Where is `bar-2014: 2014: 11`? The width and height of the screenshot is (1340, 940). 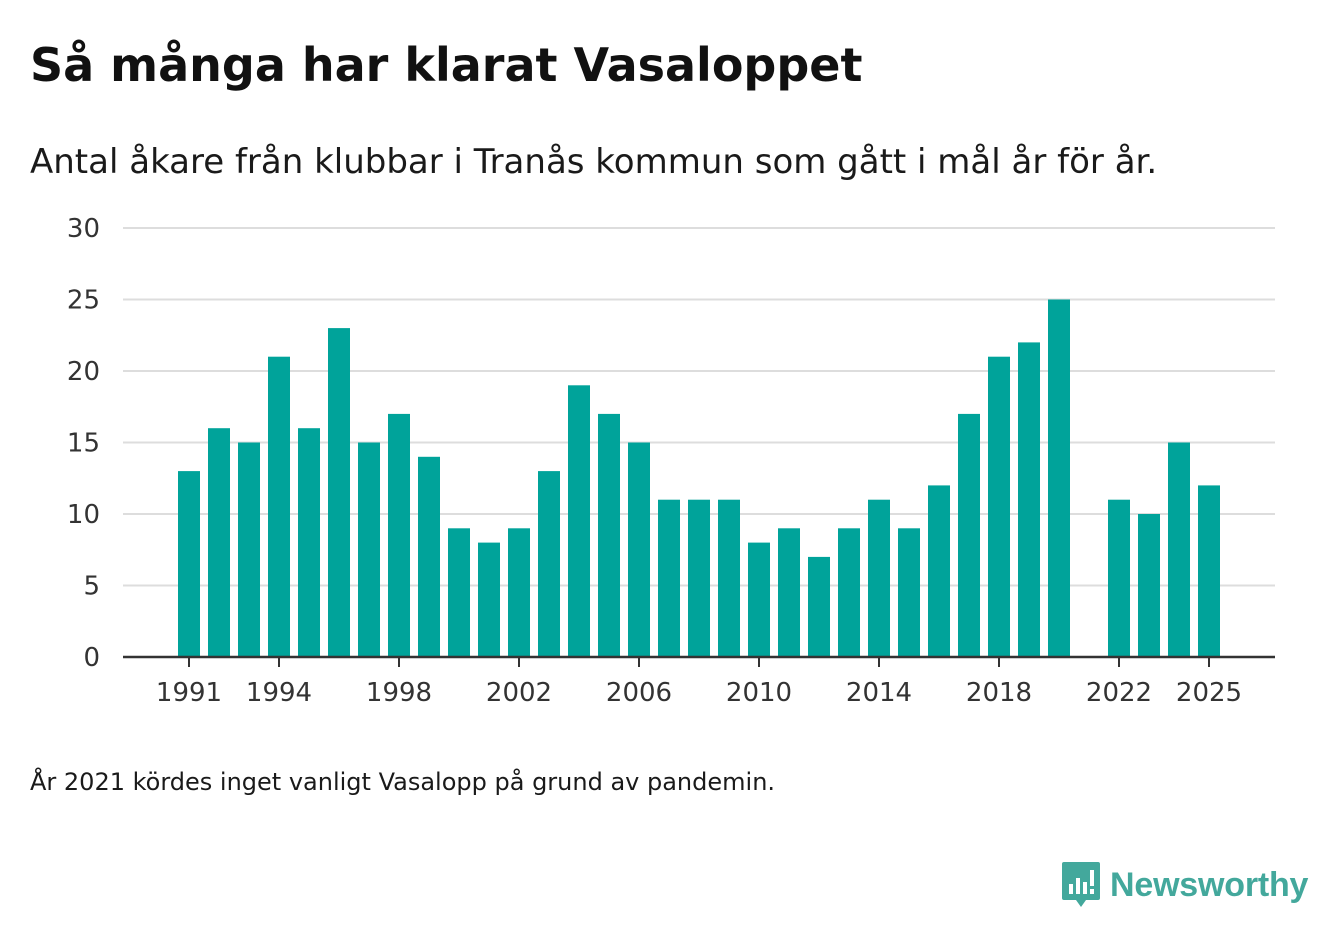 bar-2014: 2014: 11 is located at coordinates (879, 578).